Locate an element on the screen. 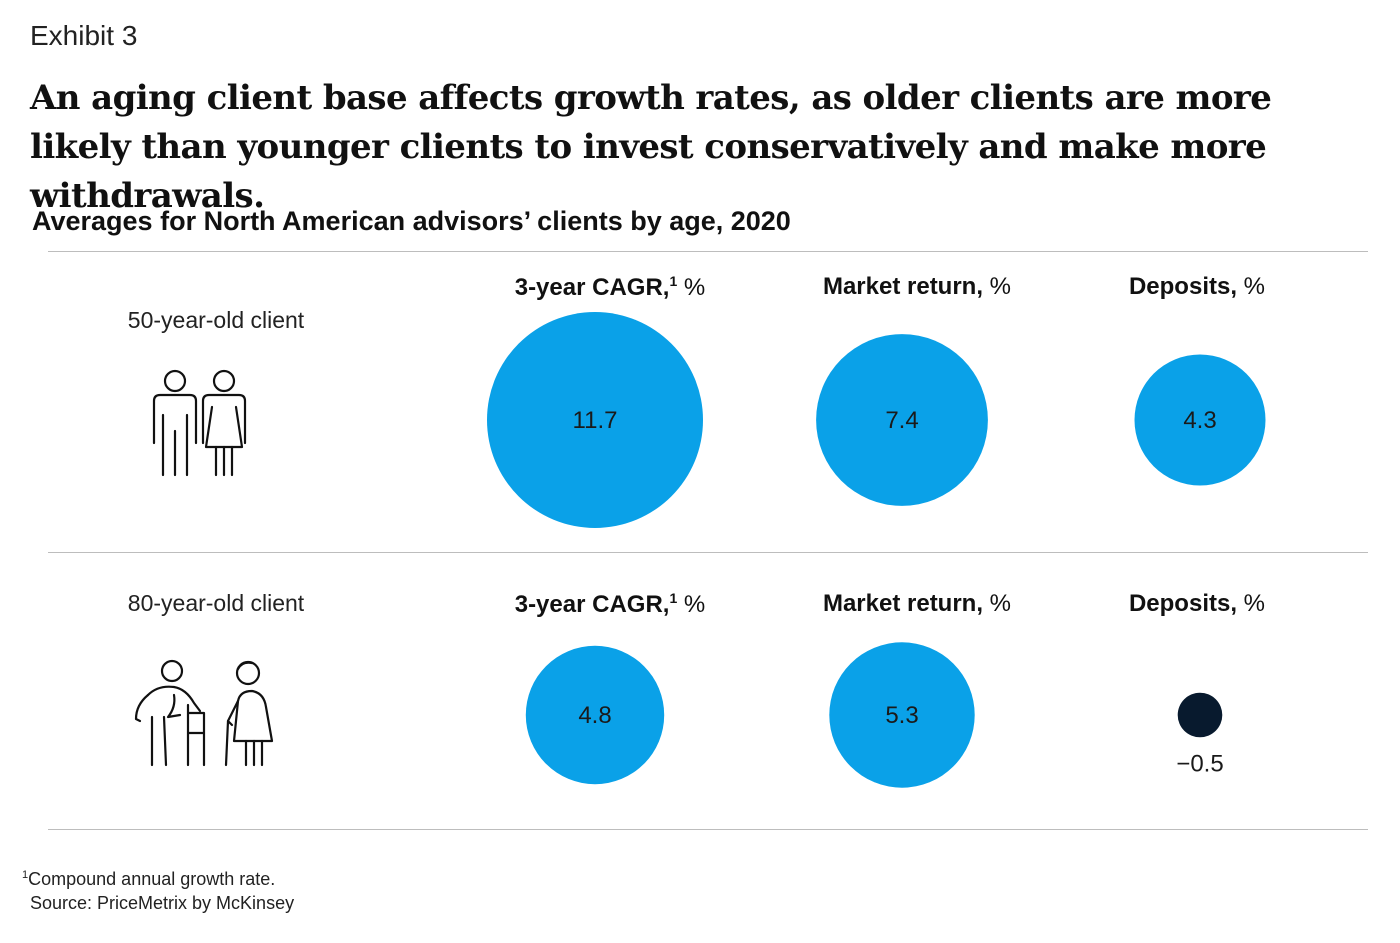 The width and height of the screenshot is (1400, 943). bubble-value-label: 11.7 is located at coordinates (595, 420).